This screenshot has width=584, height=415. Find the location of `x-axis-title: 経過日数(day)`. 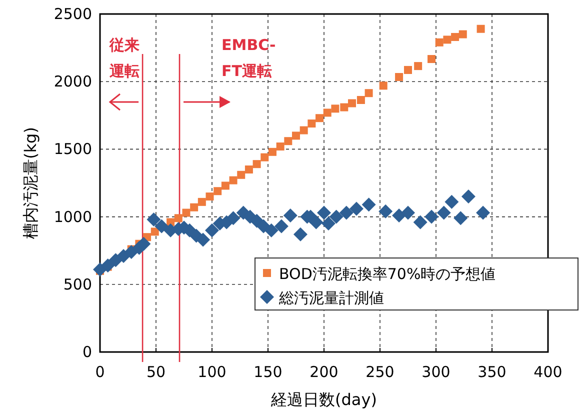

x-axis-title: 経過日数(day) is located at coordinates (323, 399).